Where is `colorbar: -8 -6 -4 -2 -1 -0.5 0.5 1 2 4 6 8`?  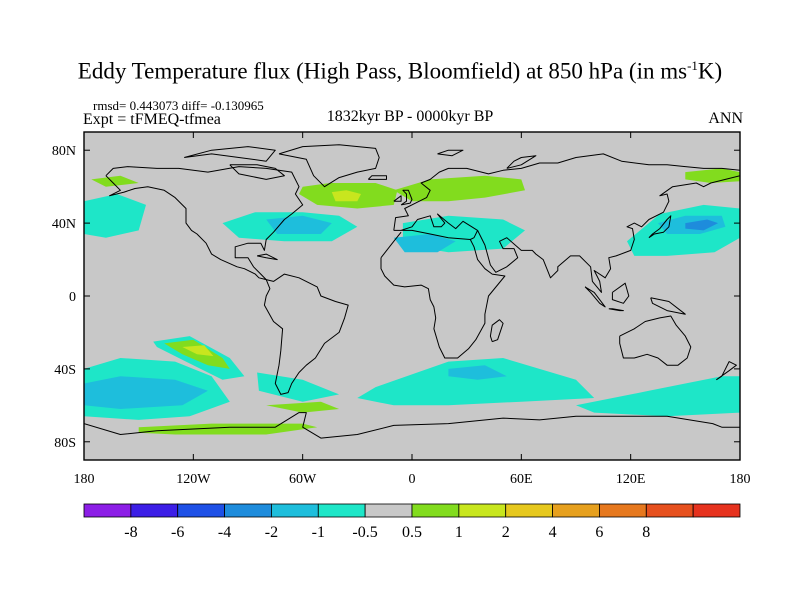
colorbar: -8 -6 -4 -2 -1 -0.5 0.5 1 2 4 6 8 is located at coordinates (412, 522).